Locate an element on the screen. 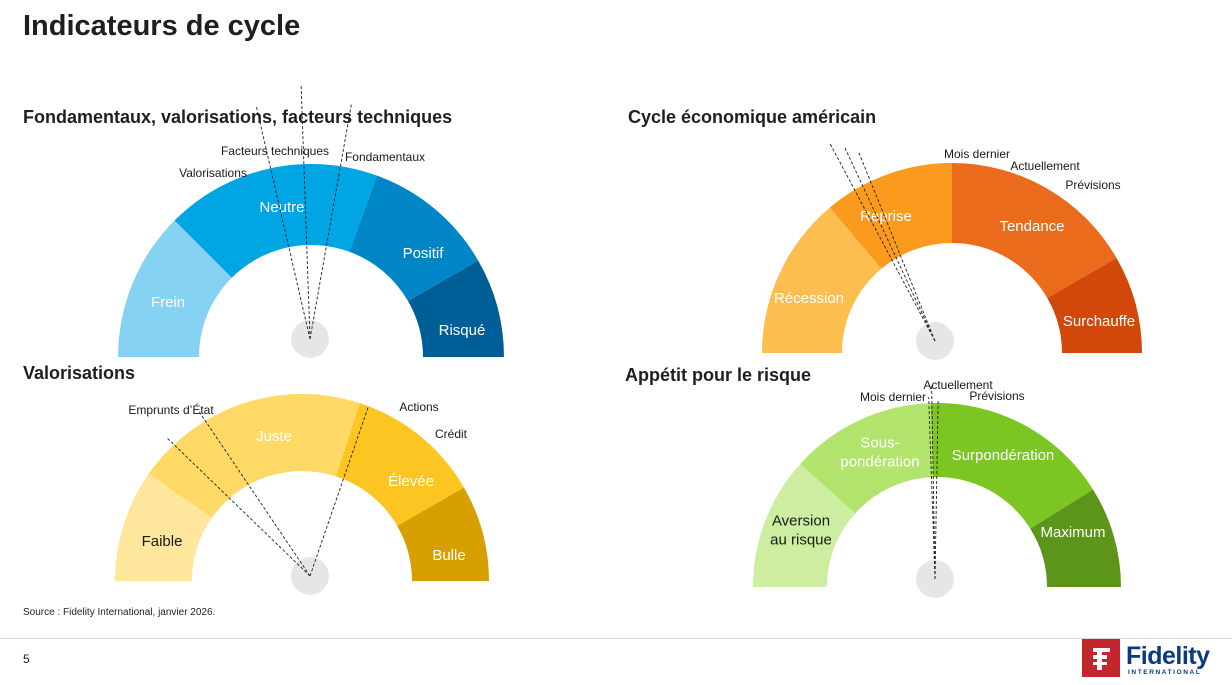 This screenshot has height=685, width=1232. gauge-segment-neutre is located at coordinates (276, 221).